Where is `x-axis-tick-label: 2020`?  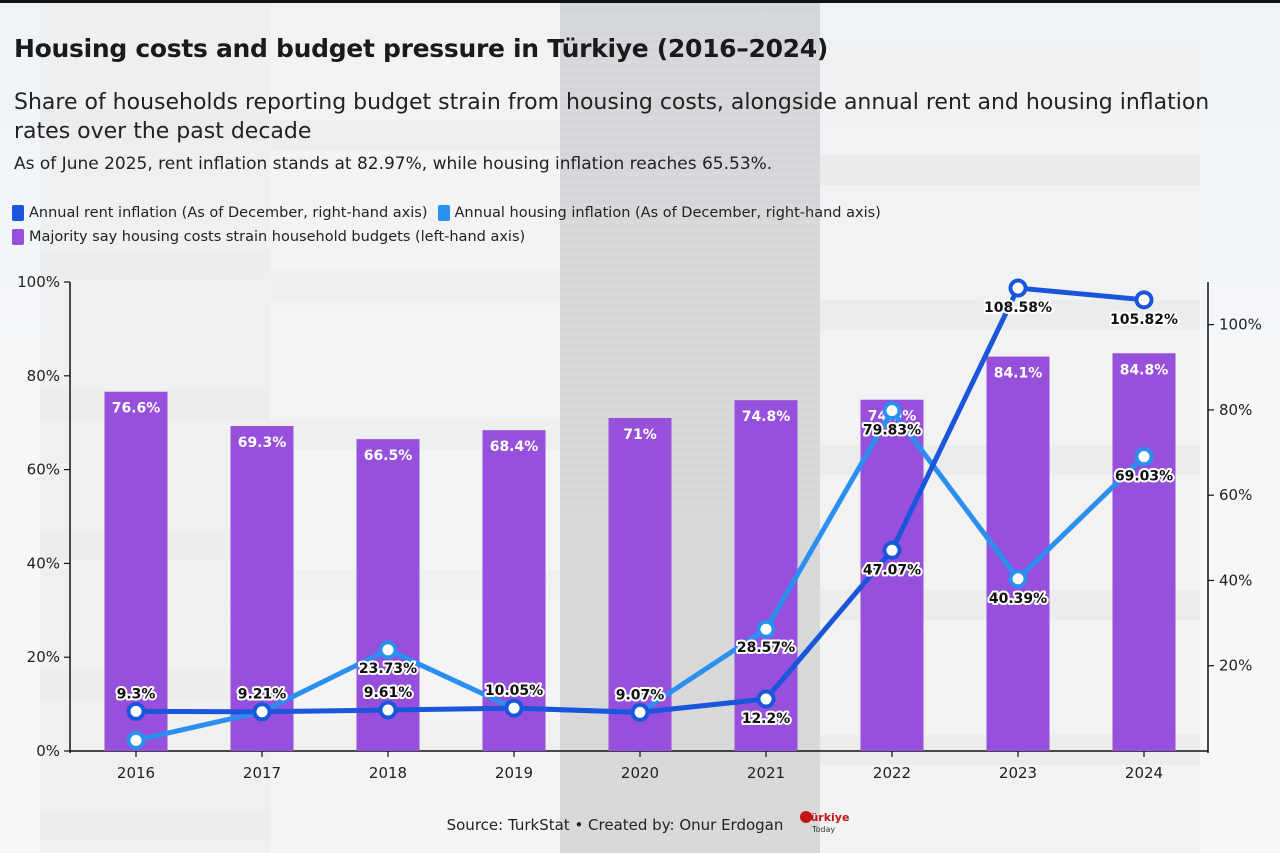 x-axis-tick-label: 2020 is located at coordinates (640, 773).